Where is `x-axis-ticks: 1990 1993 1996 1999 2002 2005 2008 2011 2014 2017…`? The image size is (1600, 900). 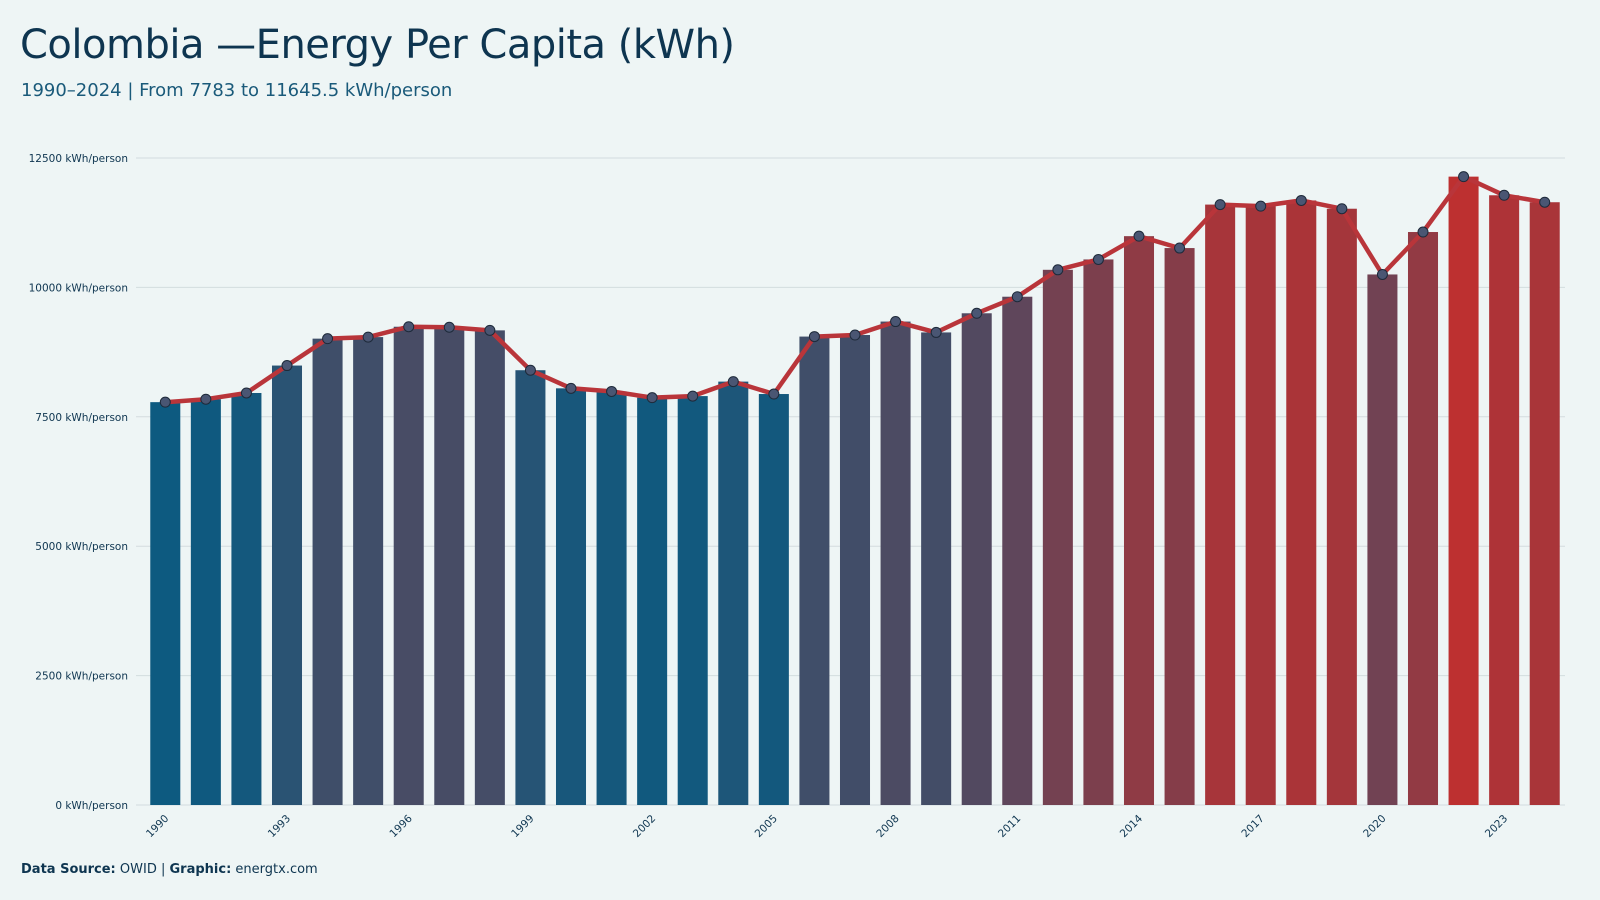
x-axis-ticks: 1990 1993 1996 1999 2002 2005 2008 2011 2014 2017… is located at coordinates (827, 826).